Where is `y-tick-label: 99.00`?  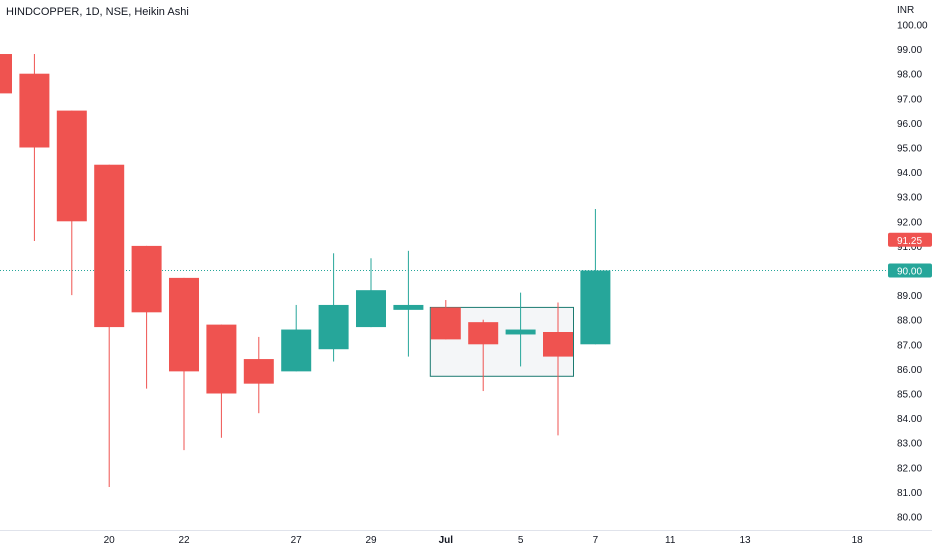 y-tick-label: 99.00 is located at coordinates (909, 50).